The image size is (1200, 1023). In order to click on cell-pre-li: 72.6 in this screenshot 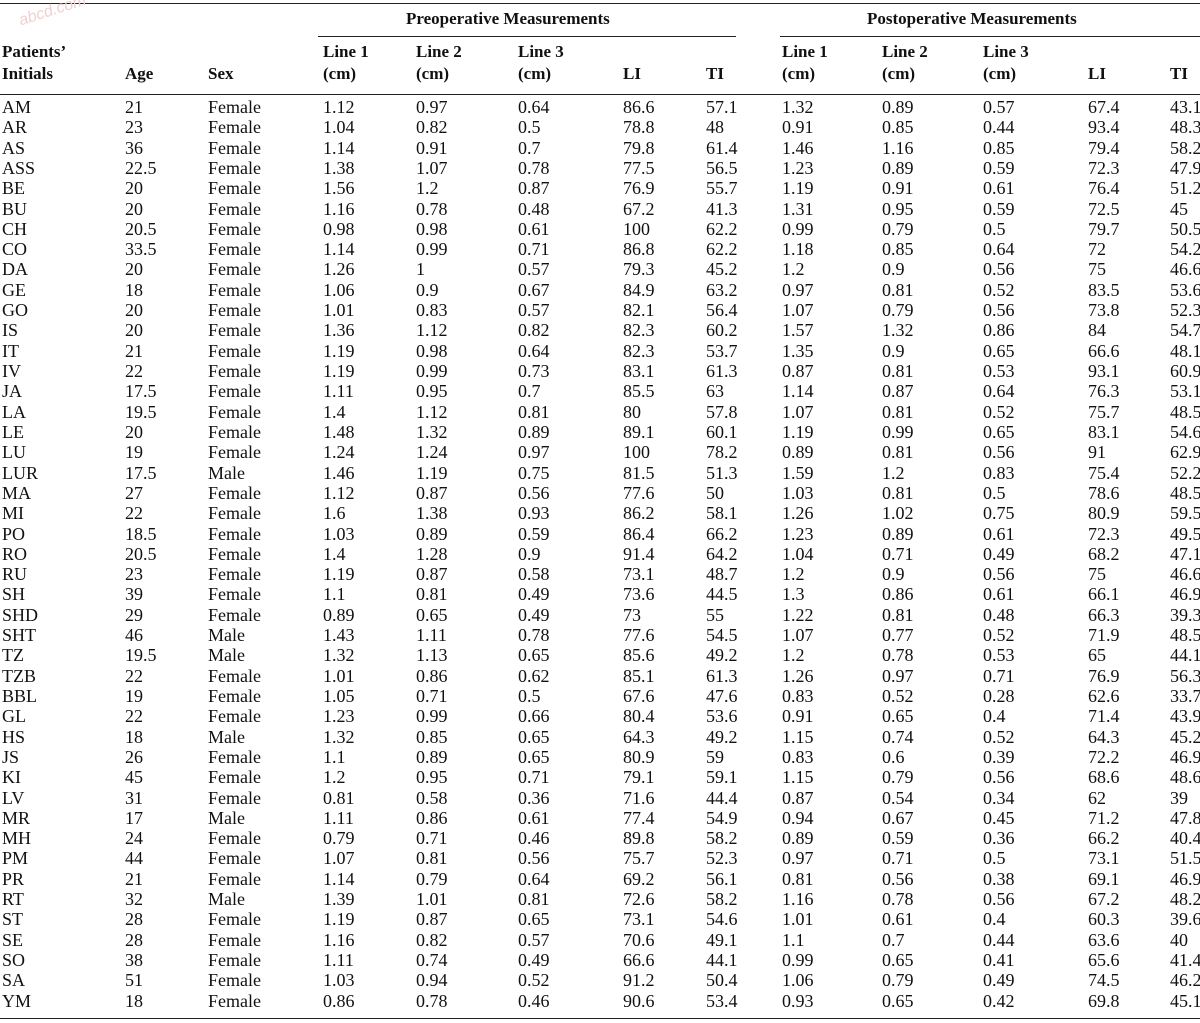, I will do `click(639, 899)`.